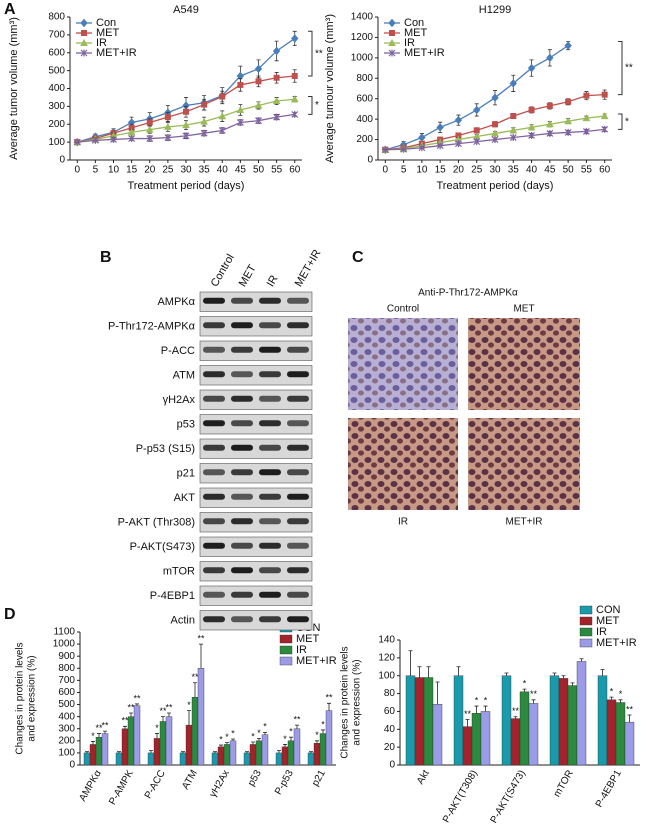 This screenshot has height=835, width=648. What do you see at coordinates (495, 170) in the screenshot?
I see `x-tick-label: 30` at bounding box center [495, 170].